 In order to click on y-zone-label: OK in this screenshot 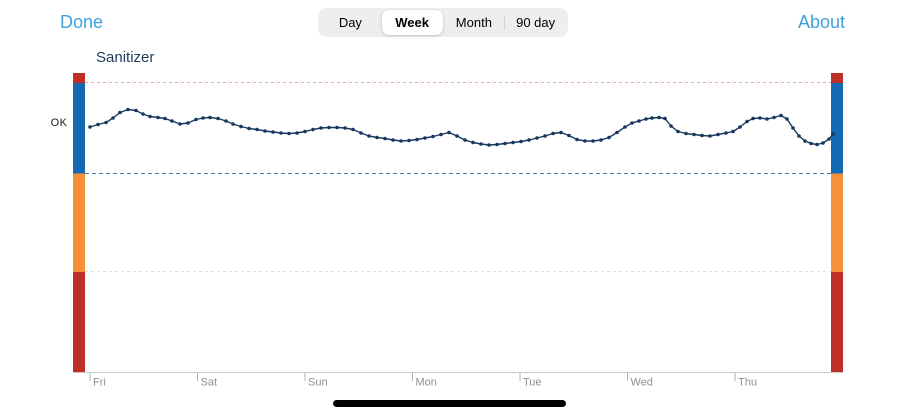, I will do `click(59, 123)`.